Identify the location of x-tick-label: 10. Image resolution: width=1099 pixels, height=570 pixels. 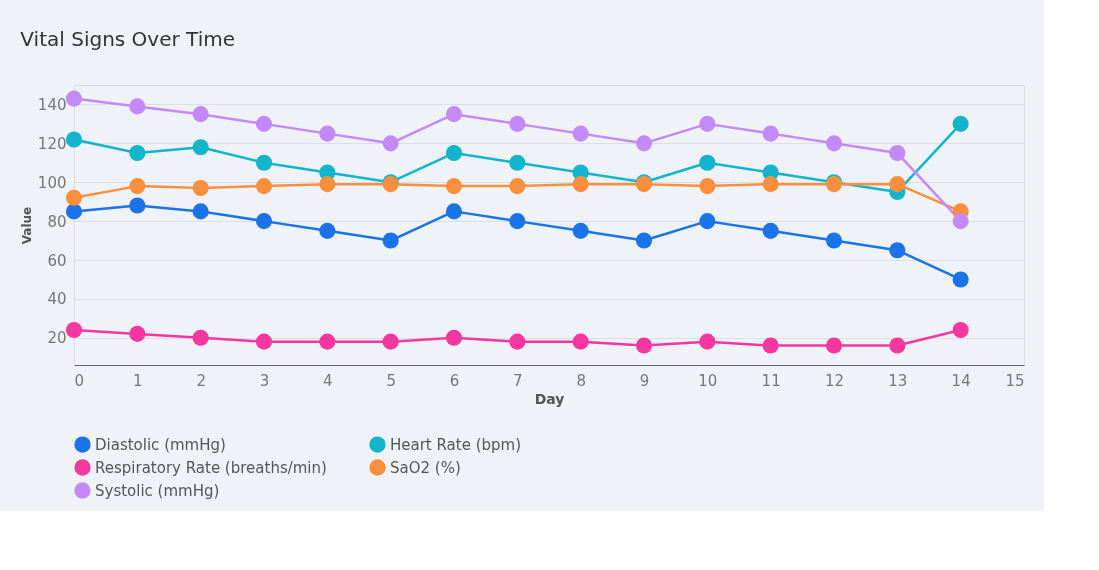
(708, 380).